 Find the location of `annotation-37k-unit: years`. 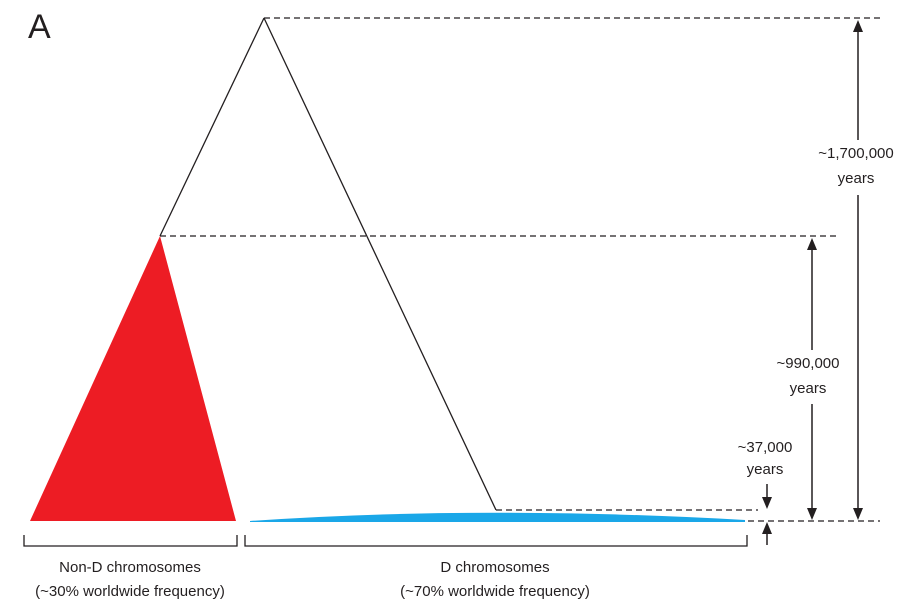

annotation-37k-unit: years is located at coordinates (765, 469).